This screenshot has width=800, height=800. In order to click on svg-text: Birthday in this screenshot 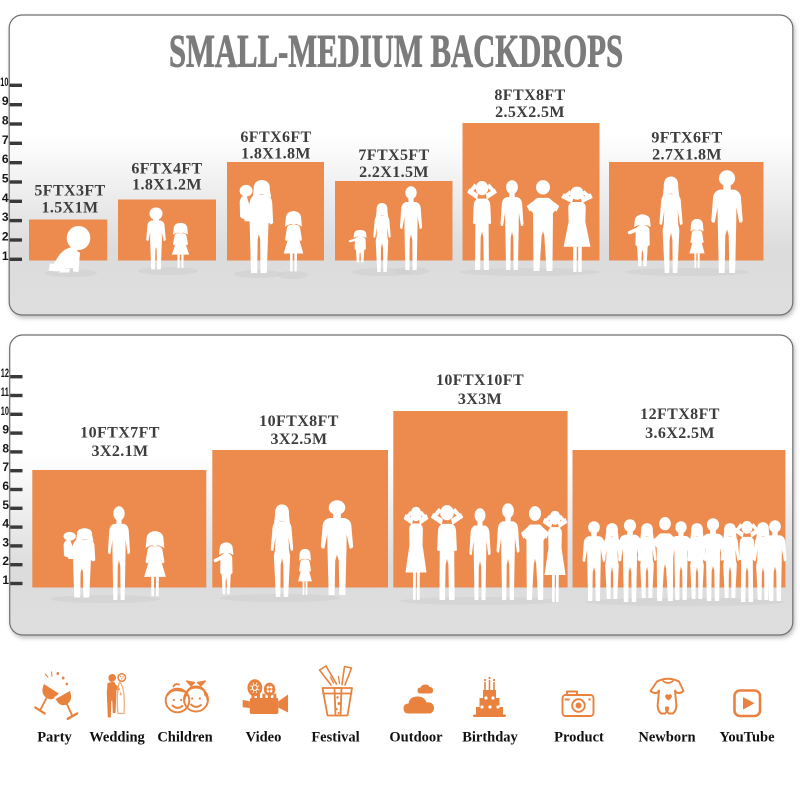, I will do `click(490, 738)`.